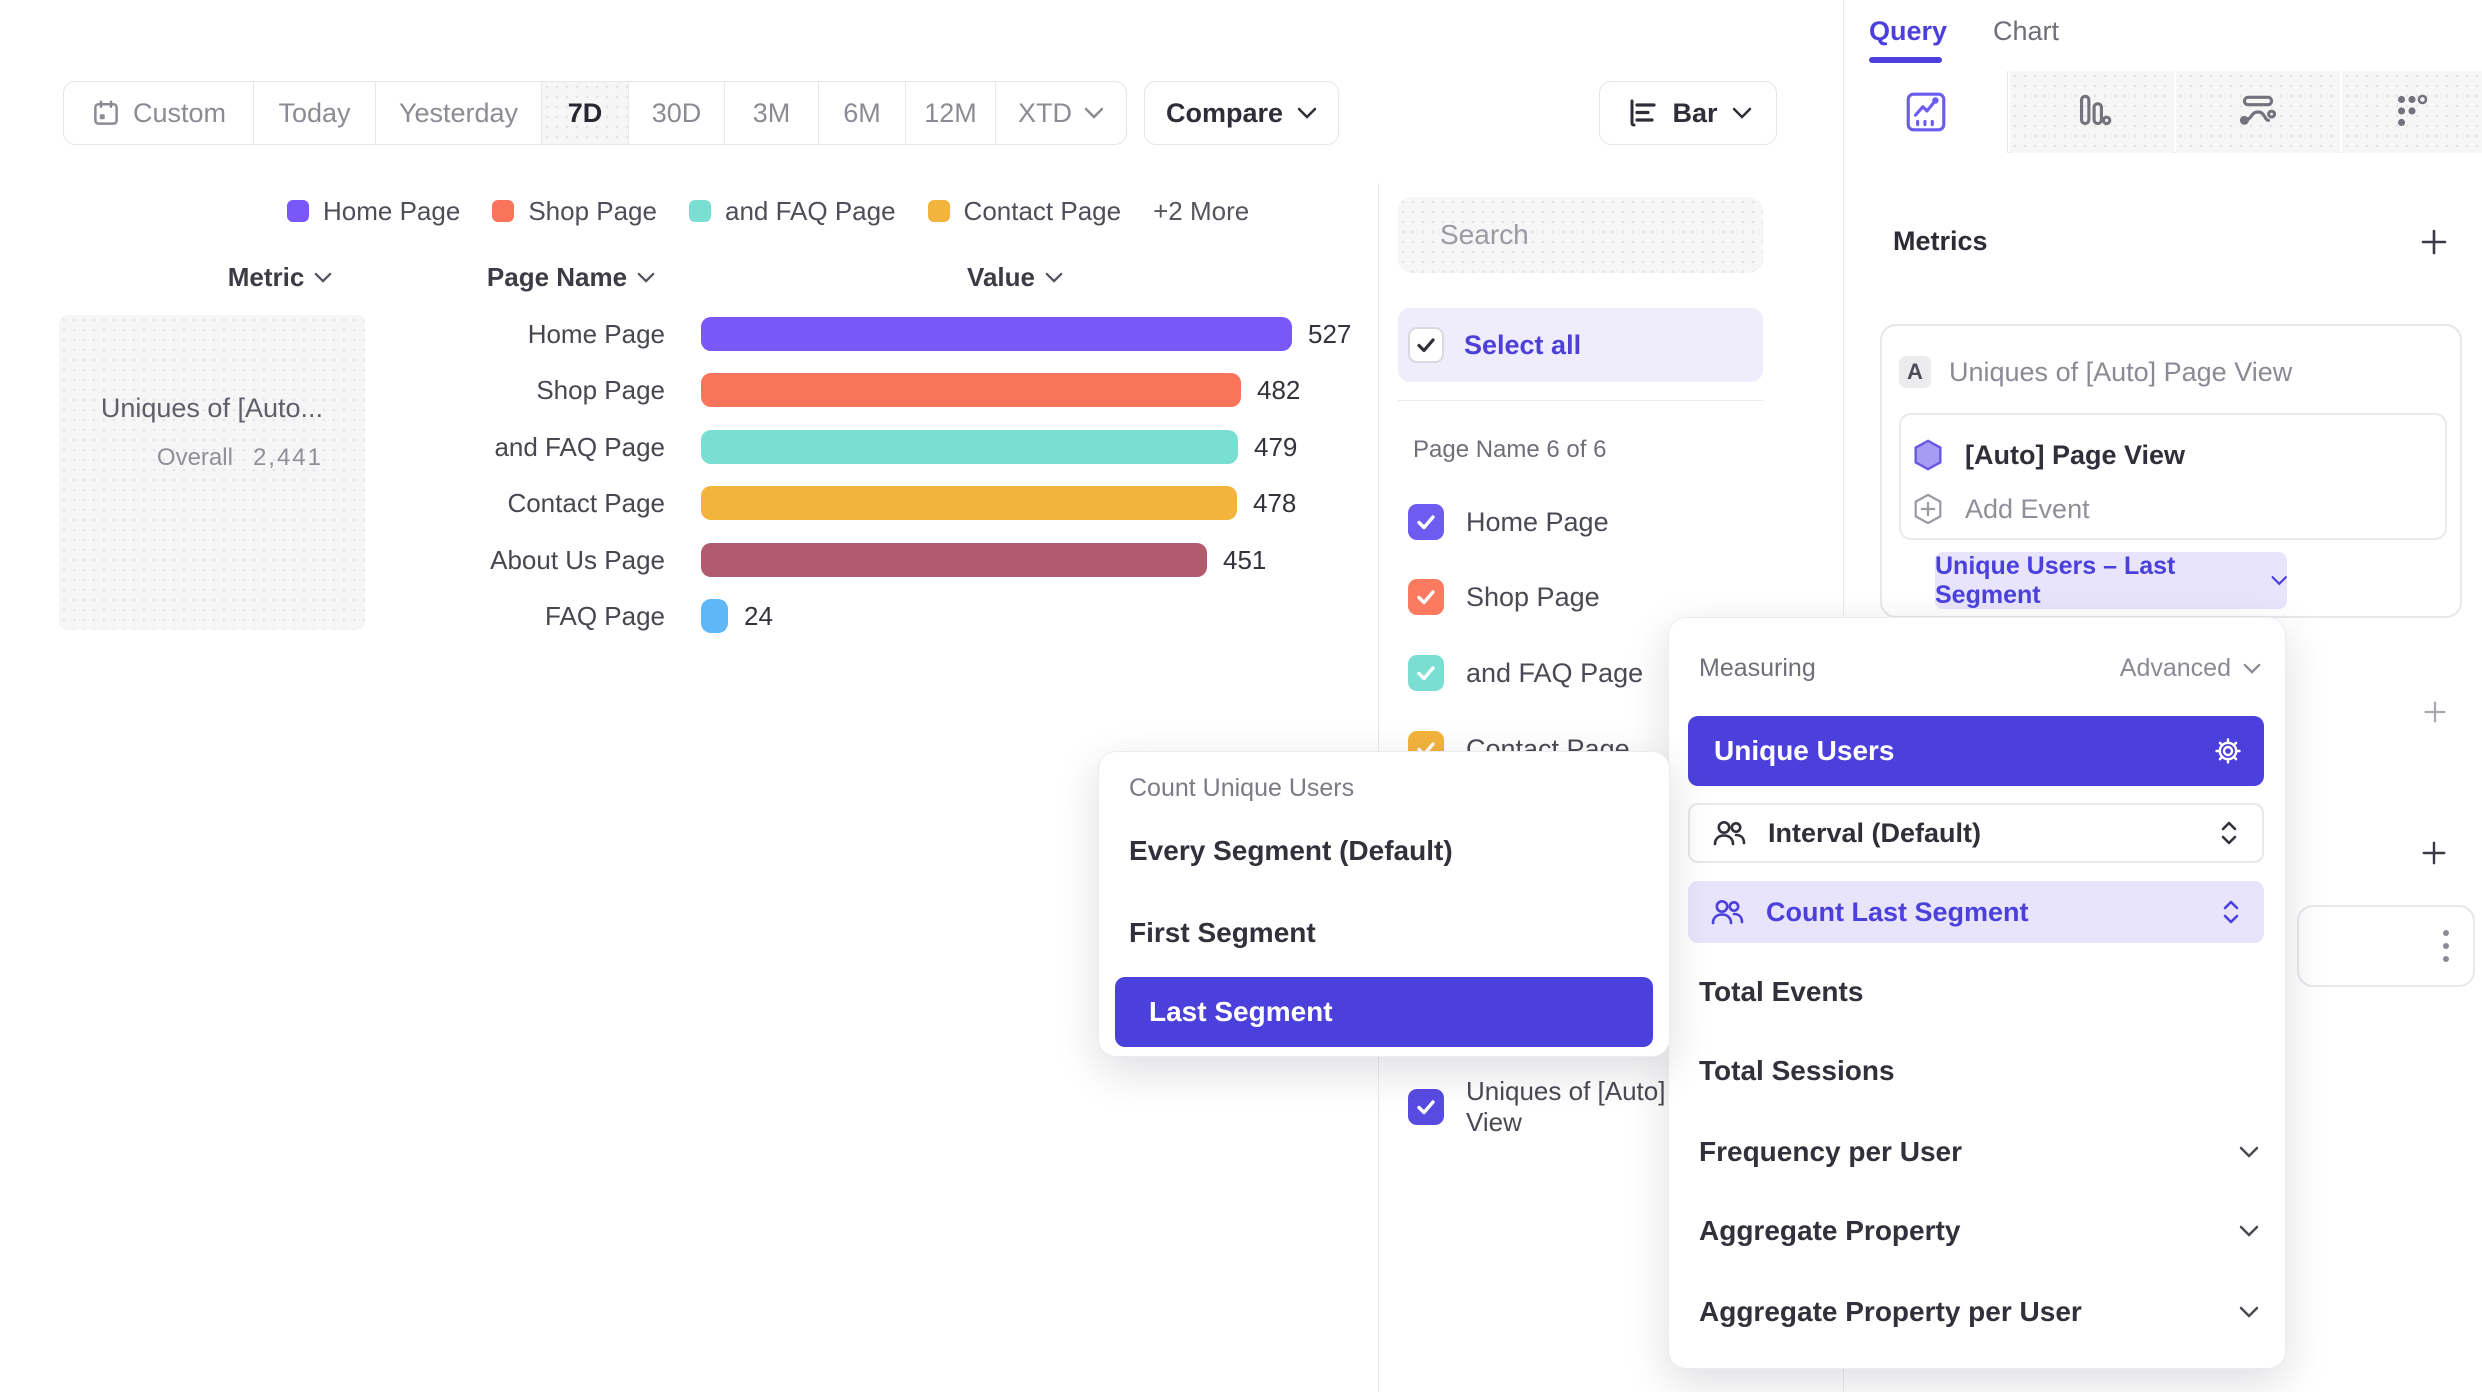 The width and height of the screenshot is (2482, 1392). What do you see at coordinates (1279, 389) in the screenshot?
I see `bar-value: 482` at bounding box center [1279, 389].